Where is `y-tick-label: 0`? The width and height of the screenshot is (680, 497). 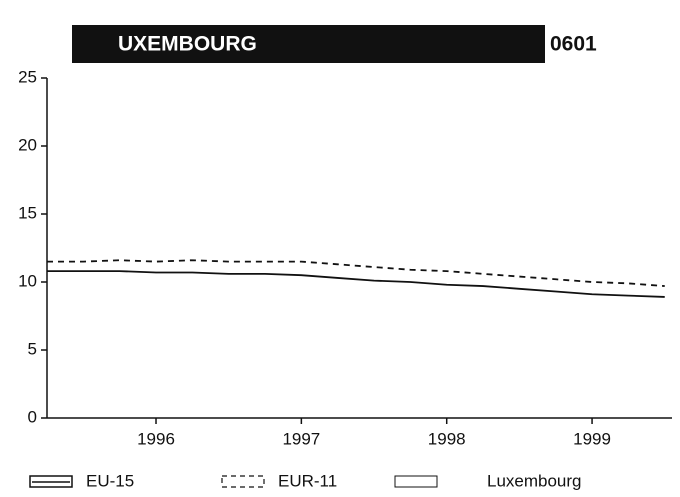
y-tick-label: 0 is located at coordinates (32, 416).